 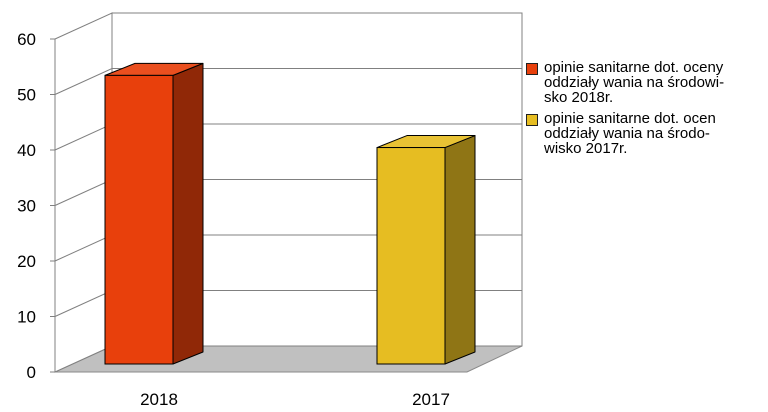 What do you see at coordinates (26, 95) in the screenshot?
I see `y-tick-label: 50` at bounding box center [26, 95].